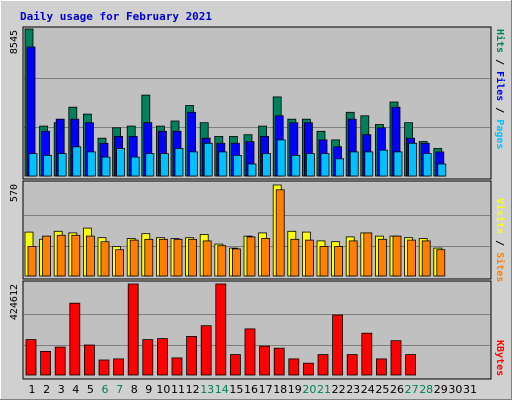  I want to click on day-label: 6, so click(105, 389).